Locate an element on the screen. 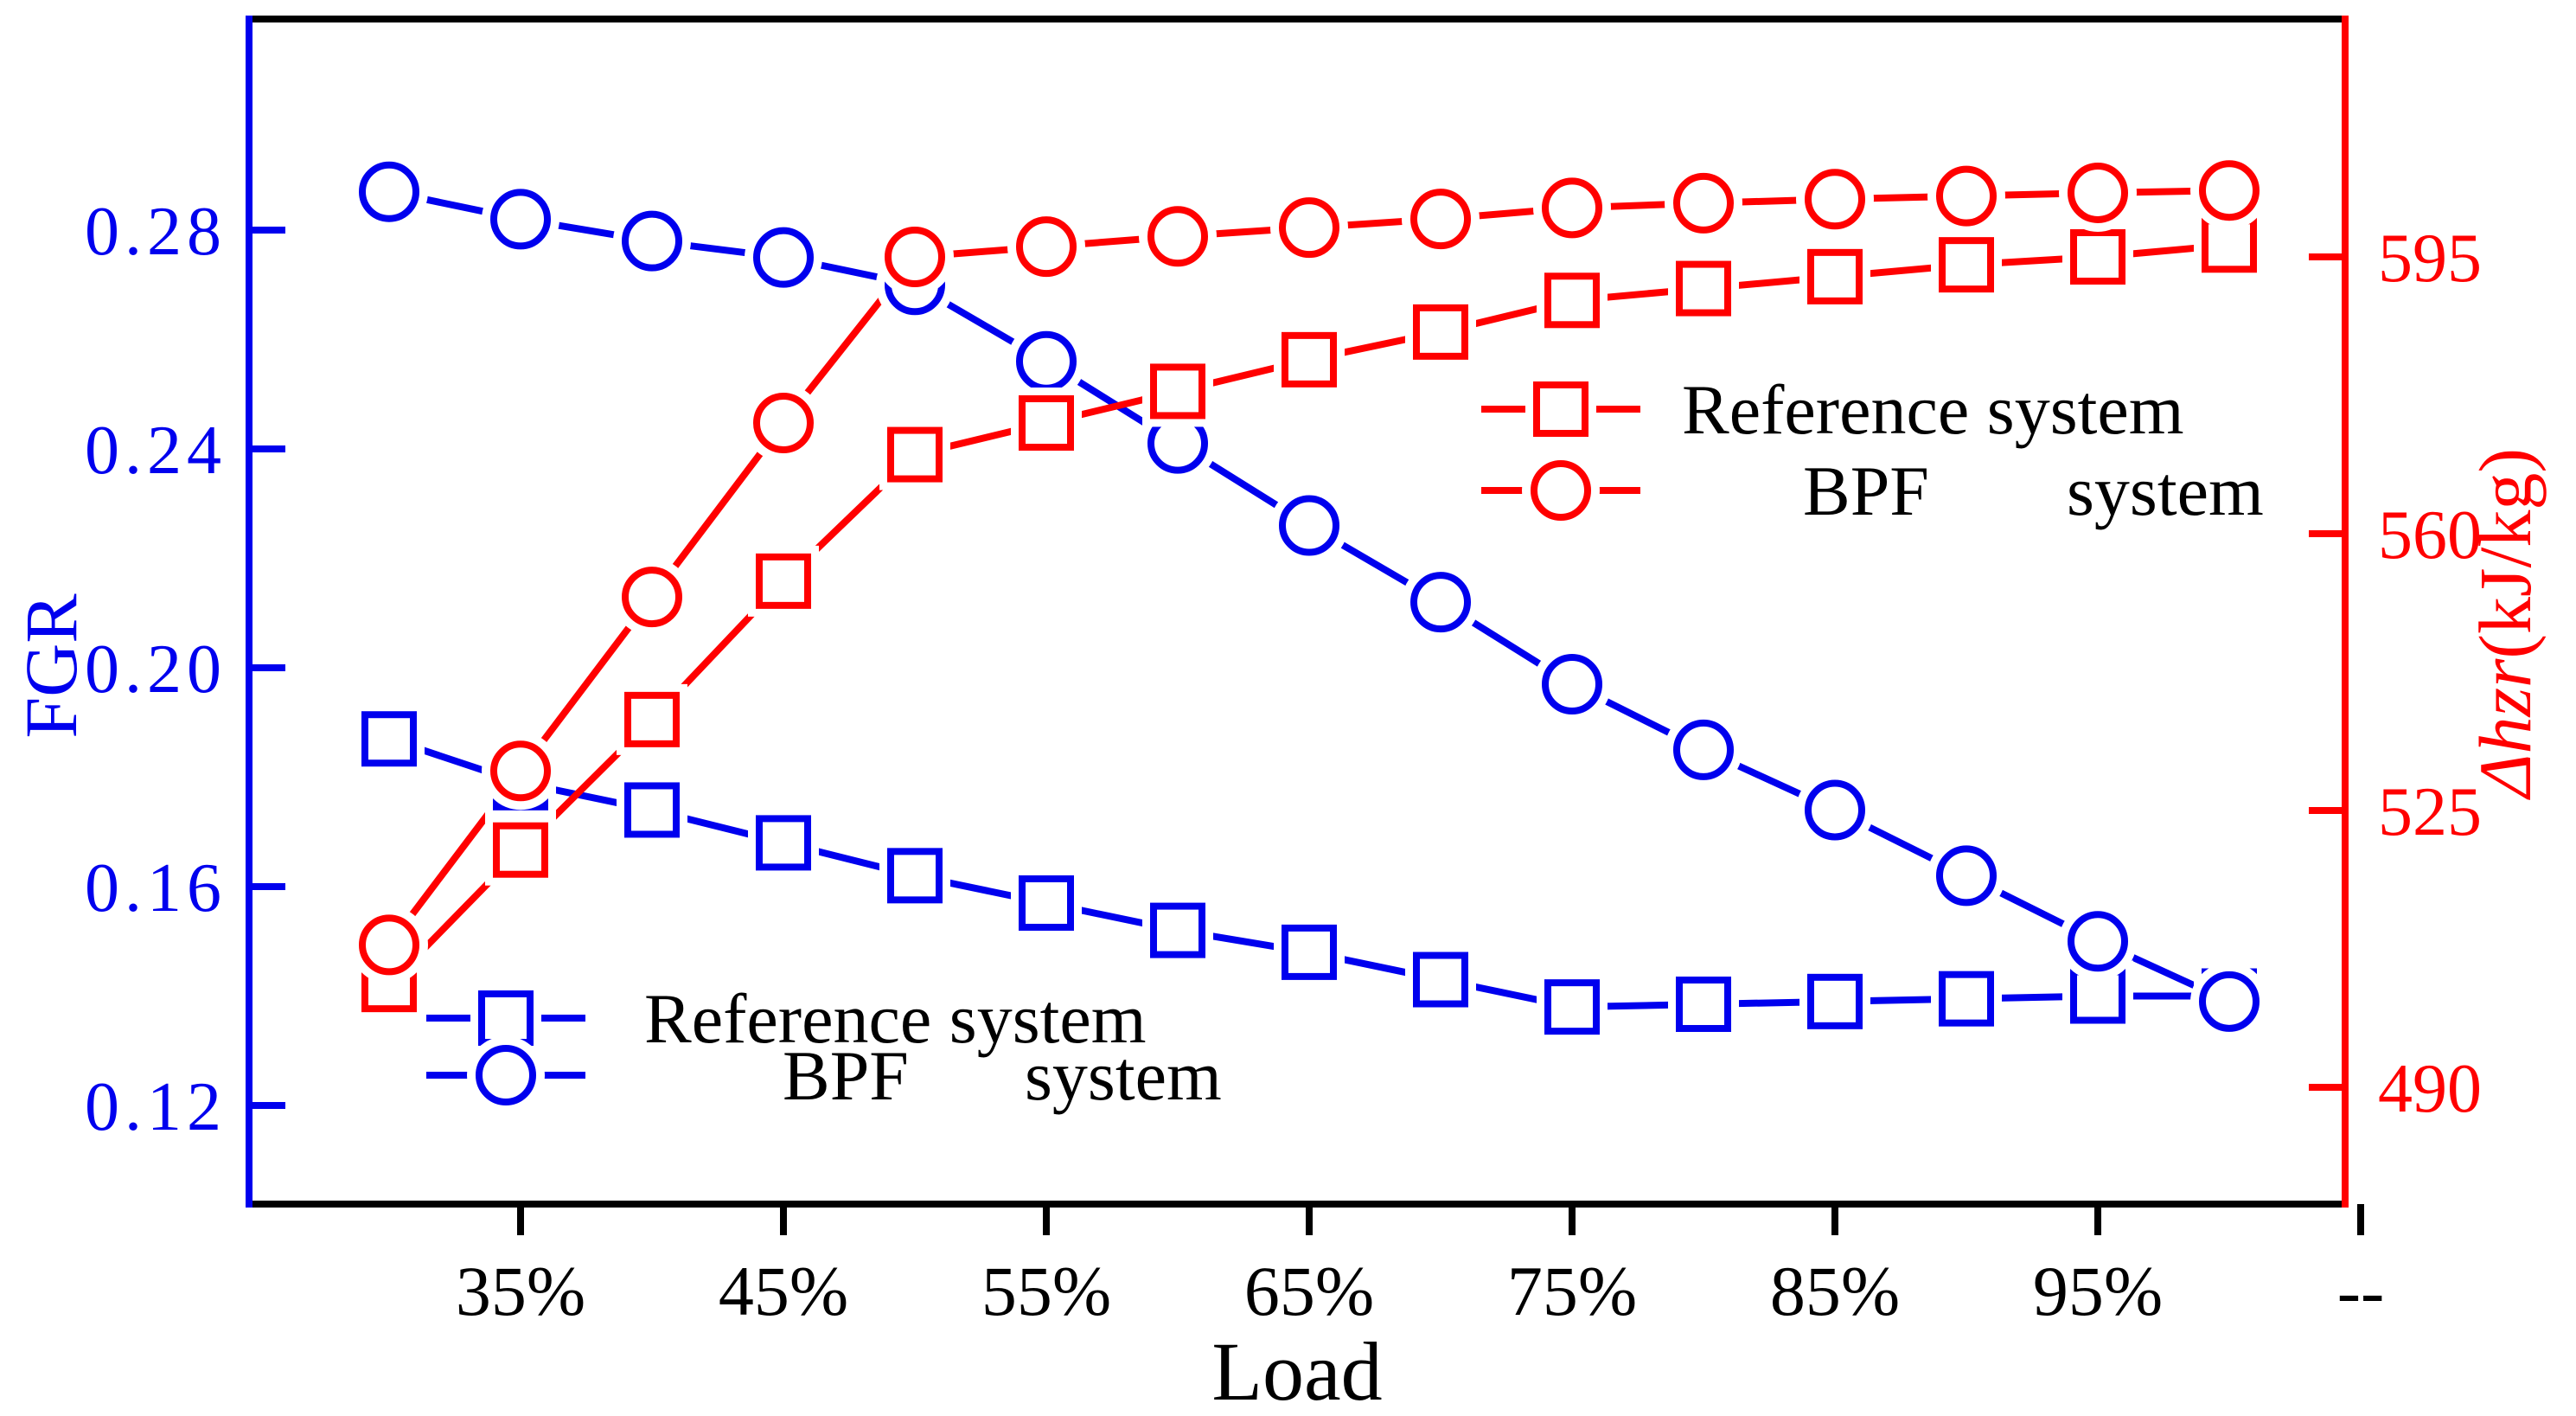 This screenshot has height=1416, width=2576. right-axis-tick-label: 560 is located at coordinates (2430, 535).